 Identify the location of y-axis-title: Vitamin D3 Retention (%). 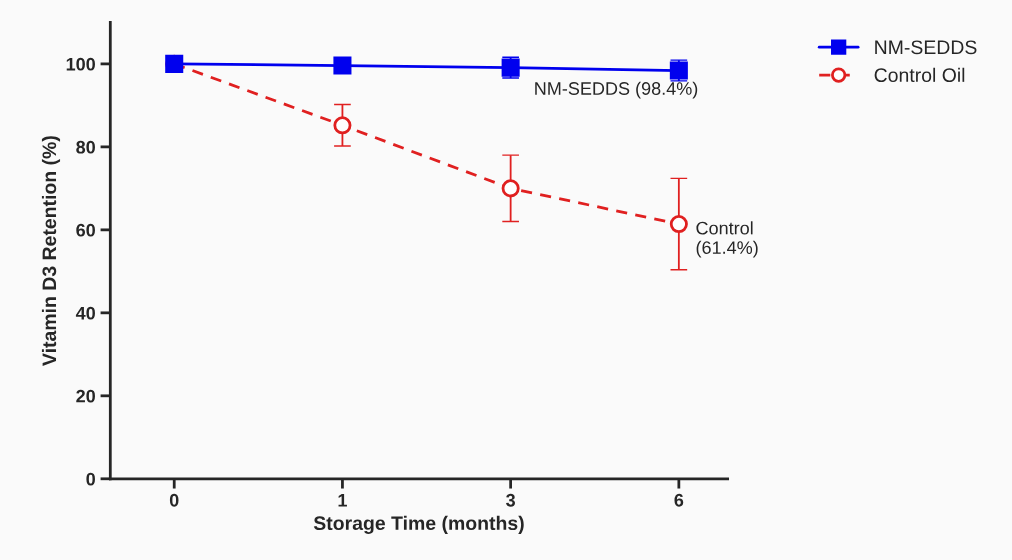
(51, 251).